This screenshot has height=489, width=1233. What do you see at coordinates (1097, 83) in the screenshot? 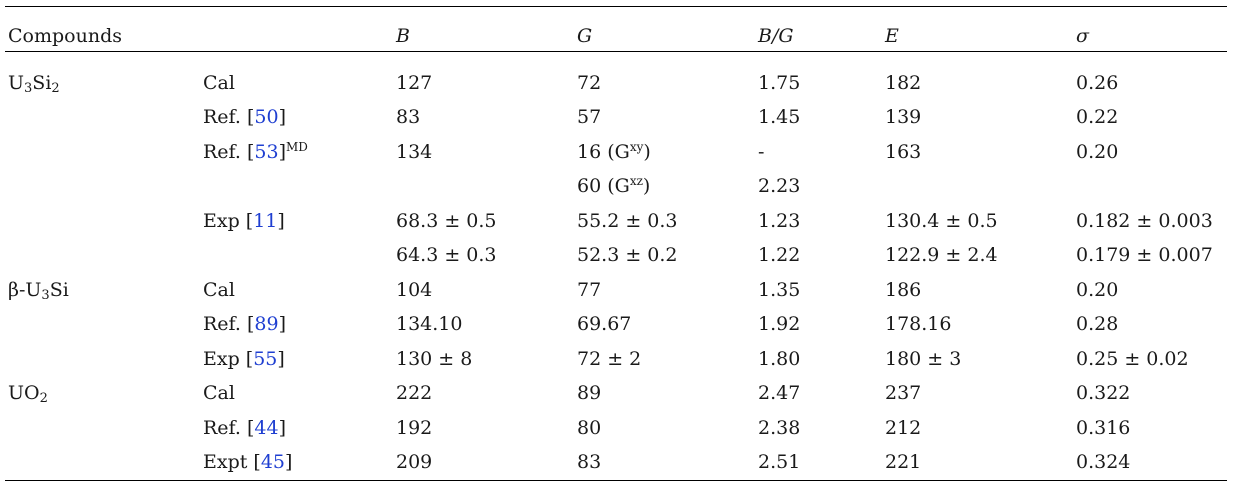
I see `poisson-ratio-cell: 0.26` at bounding box center [1097, 83].